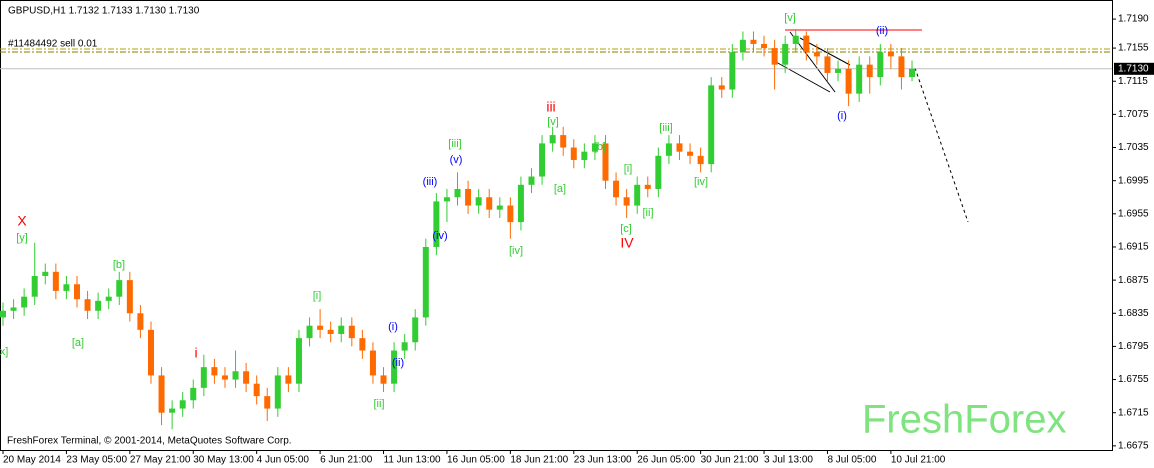  What do you see at coordinates (1134, 68) in the screenshot?
I see `bid-box` at bounding box center [1134, 68].